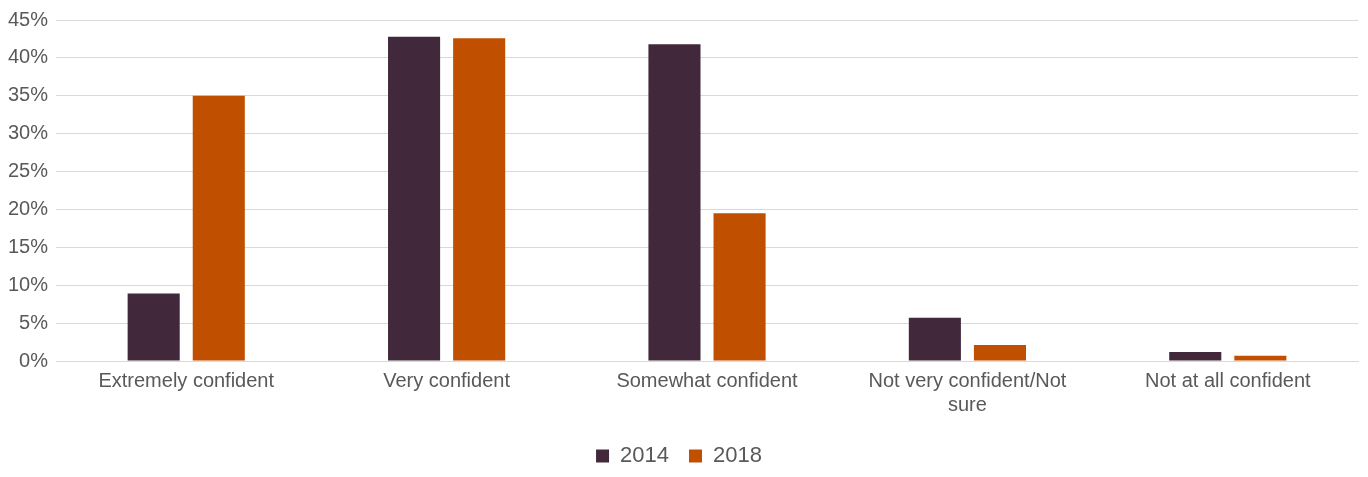 Image resolution: width=1368 pixels, height=477 pixels. Describe the element at coordinates (34, 321) in the screenshot. I see `y-tick-label: 5%` at that location.